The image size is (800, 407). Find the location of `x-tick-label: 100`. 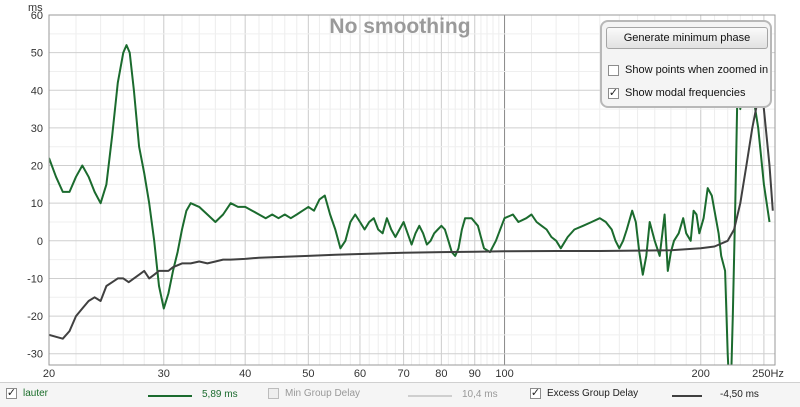

x-tick-label: 100 is located at coordinates (504, 374).